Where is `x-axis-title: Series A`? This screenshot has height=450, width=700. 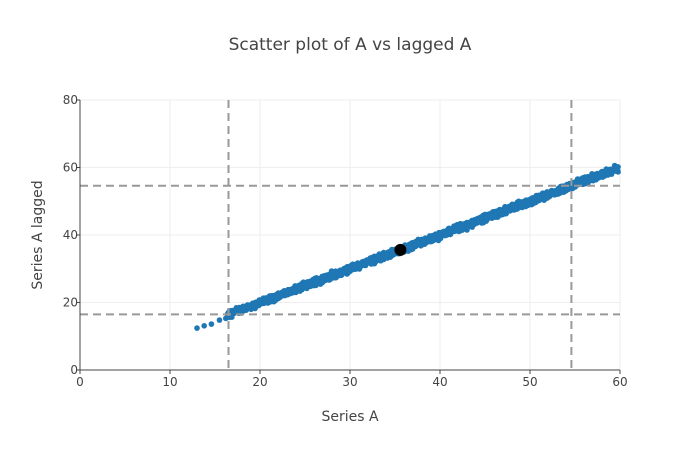
x-axis-title: Series A is located at coordinates (350, 417).